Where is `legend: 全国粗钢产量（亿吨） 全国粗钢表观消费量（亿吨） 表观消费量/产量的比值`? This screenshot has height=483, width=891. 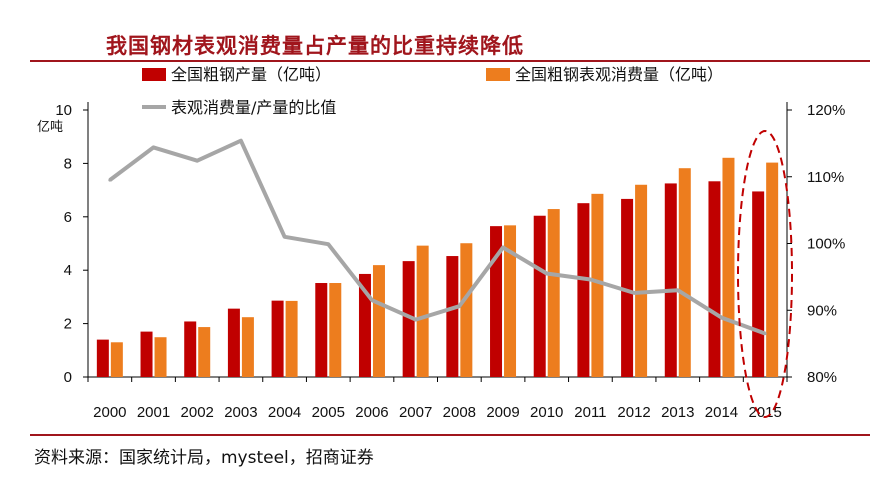
legend: 全国粗钢产量（亿吨） 全国粗钢表观消费量（亿吨） 表观消费量/产量的比值 is located at coordinates (432, 91).